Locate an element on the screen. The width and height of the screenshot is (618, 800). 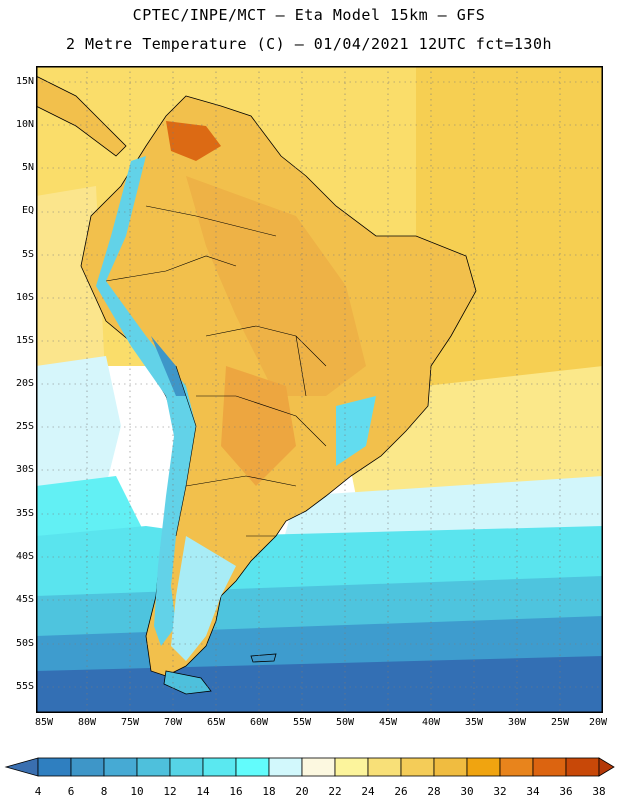
colorbar-label: 10 is located at coordinates (137, 791).